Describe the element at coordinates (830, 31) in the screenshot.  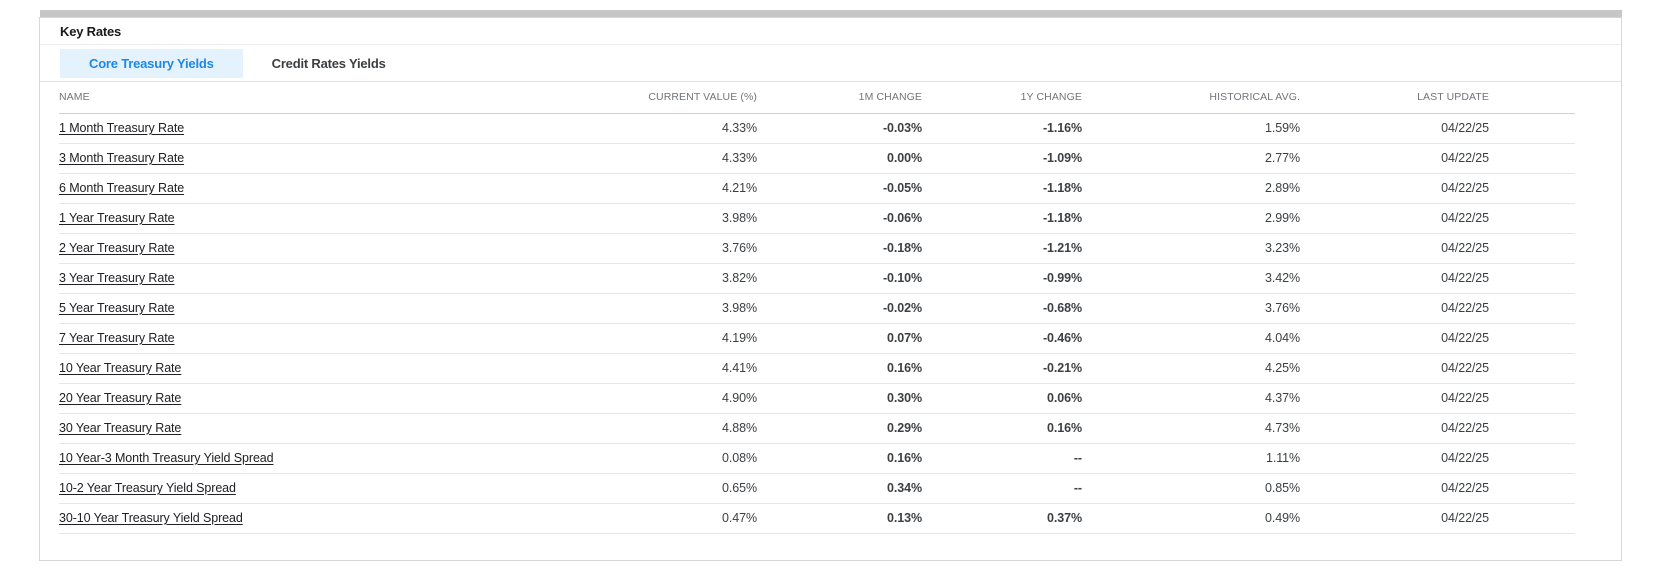
I see `panel-title-row: Key Rates` at that location.